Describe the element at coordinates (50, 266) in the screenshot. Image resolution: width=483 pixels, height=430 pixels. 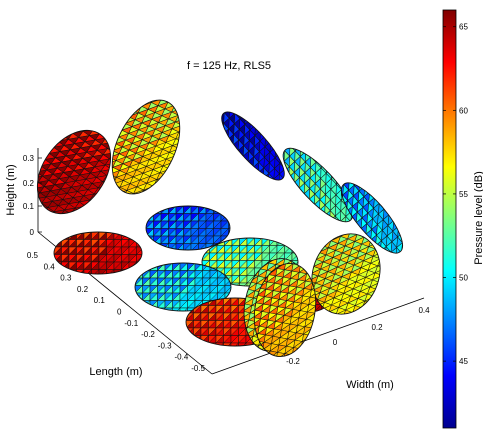
I see `y-tick-label: 0.4` at that location.